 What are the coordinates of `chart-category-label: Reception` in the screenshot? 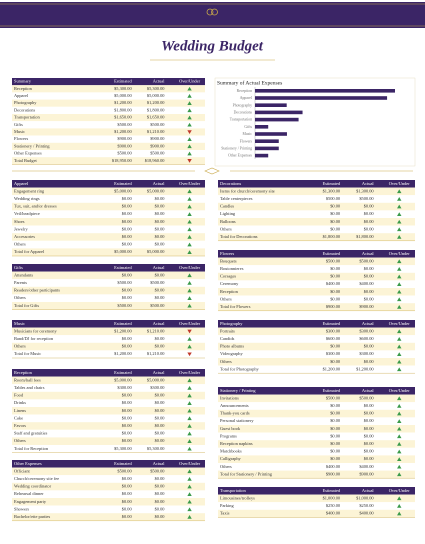 It's located at (244, 91).